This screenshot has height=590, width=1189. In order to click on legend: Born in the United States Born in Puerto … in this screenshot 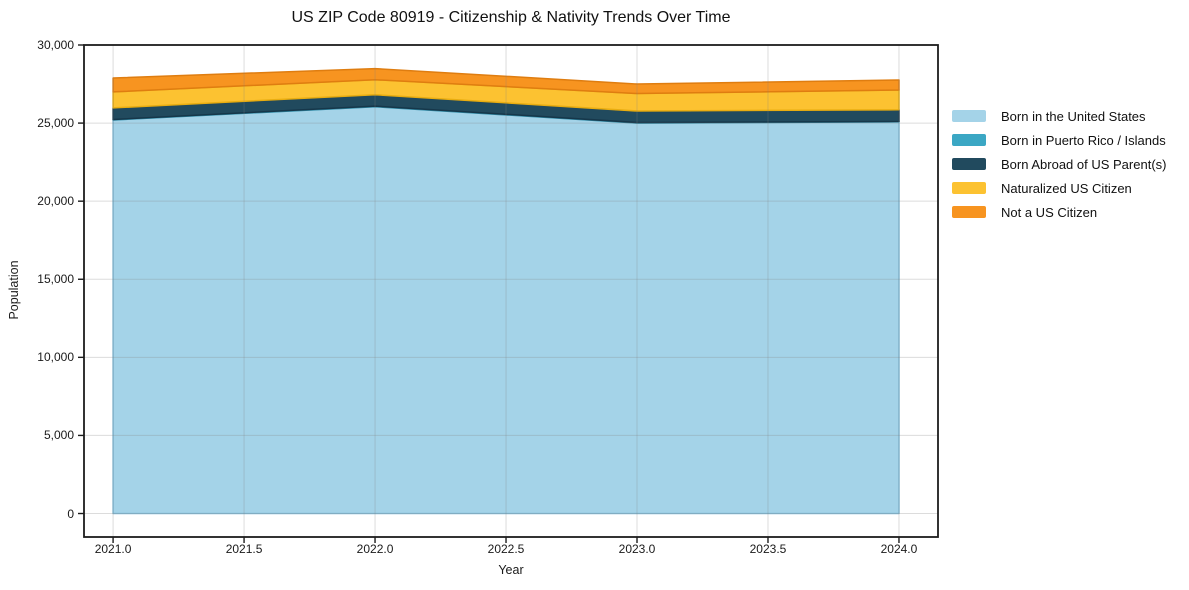, I will do `click(1059, 164)`.